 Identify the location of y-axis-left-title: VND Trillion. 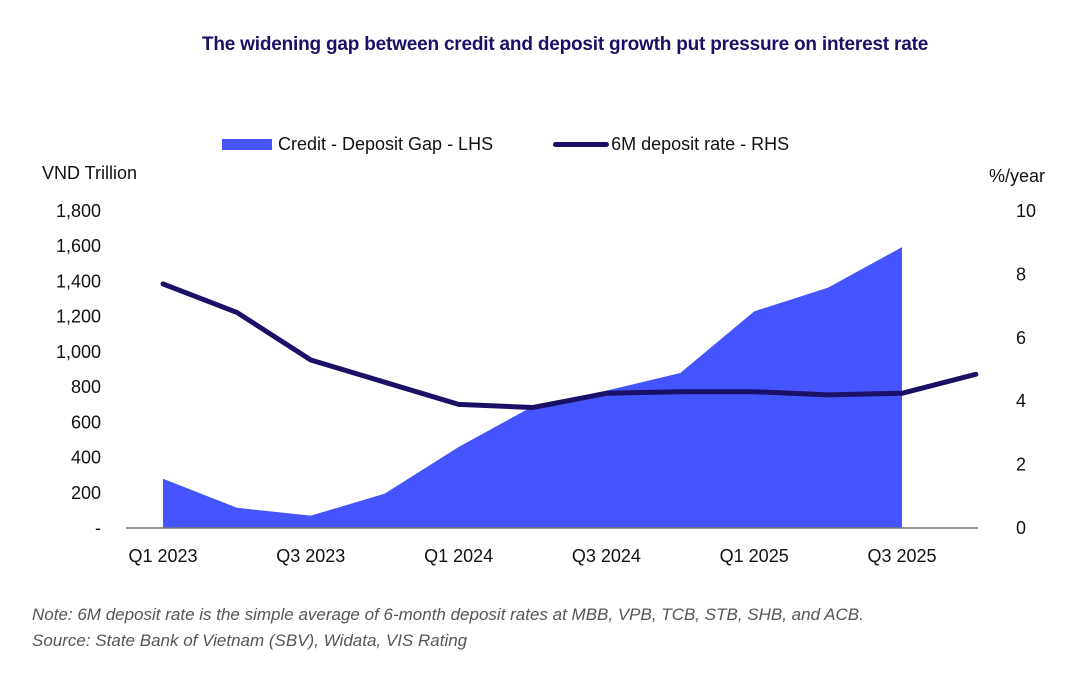
(90, 173).